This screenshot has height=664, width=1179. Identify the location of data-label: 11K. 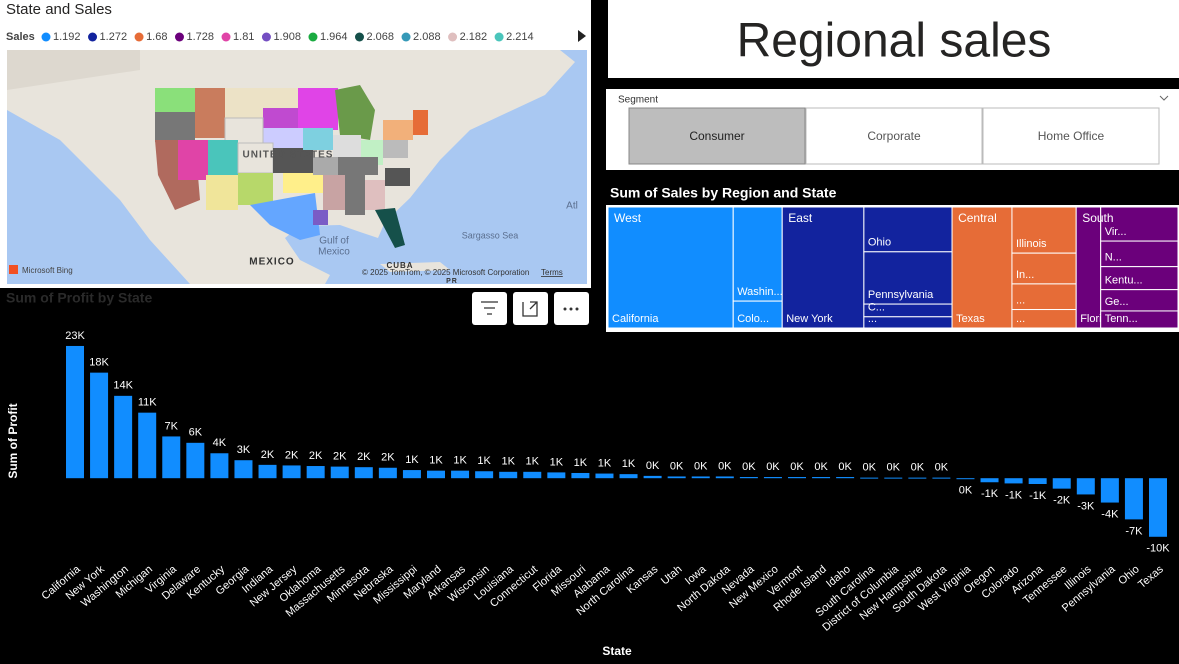
(147, 403).